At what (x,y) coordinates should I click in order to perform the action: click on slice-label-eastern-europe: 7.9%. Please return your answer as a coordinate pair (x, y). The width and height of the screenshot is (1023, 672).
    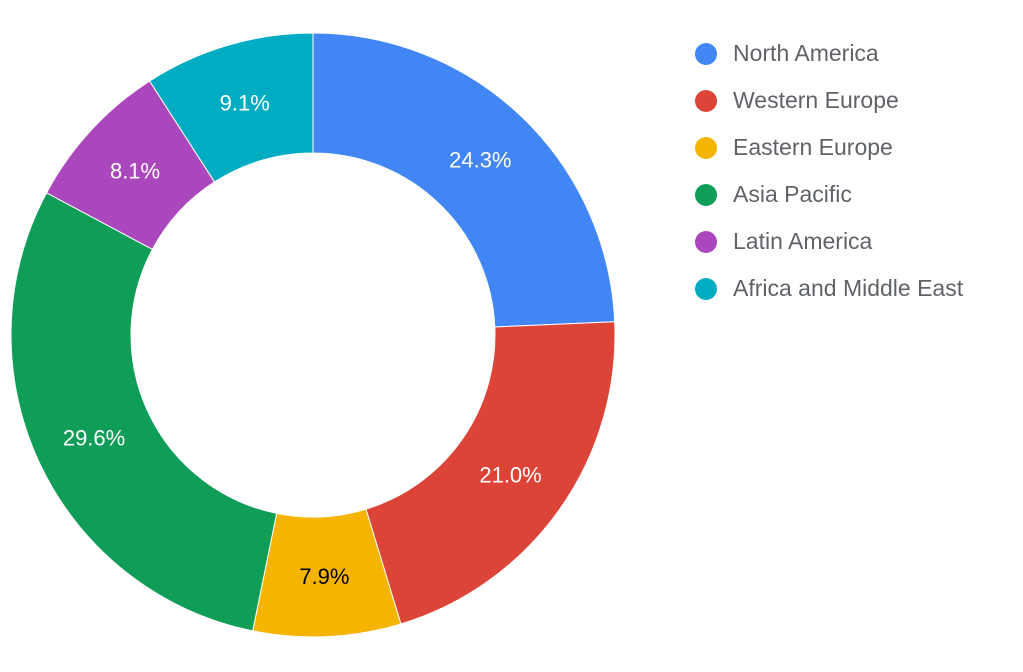
    Looking at the image, I should click on (324, 576).